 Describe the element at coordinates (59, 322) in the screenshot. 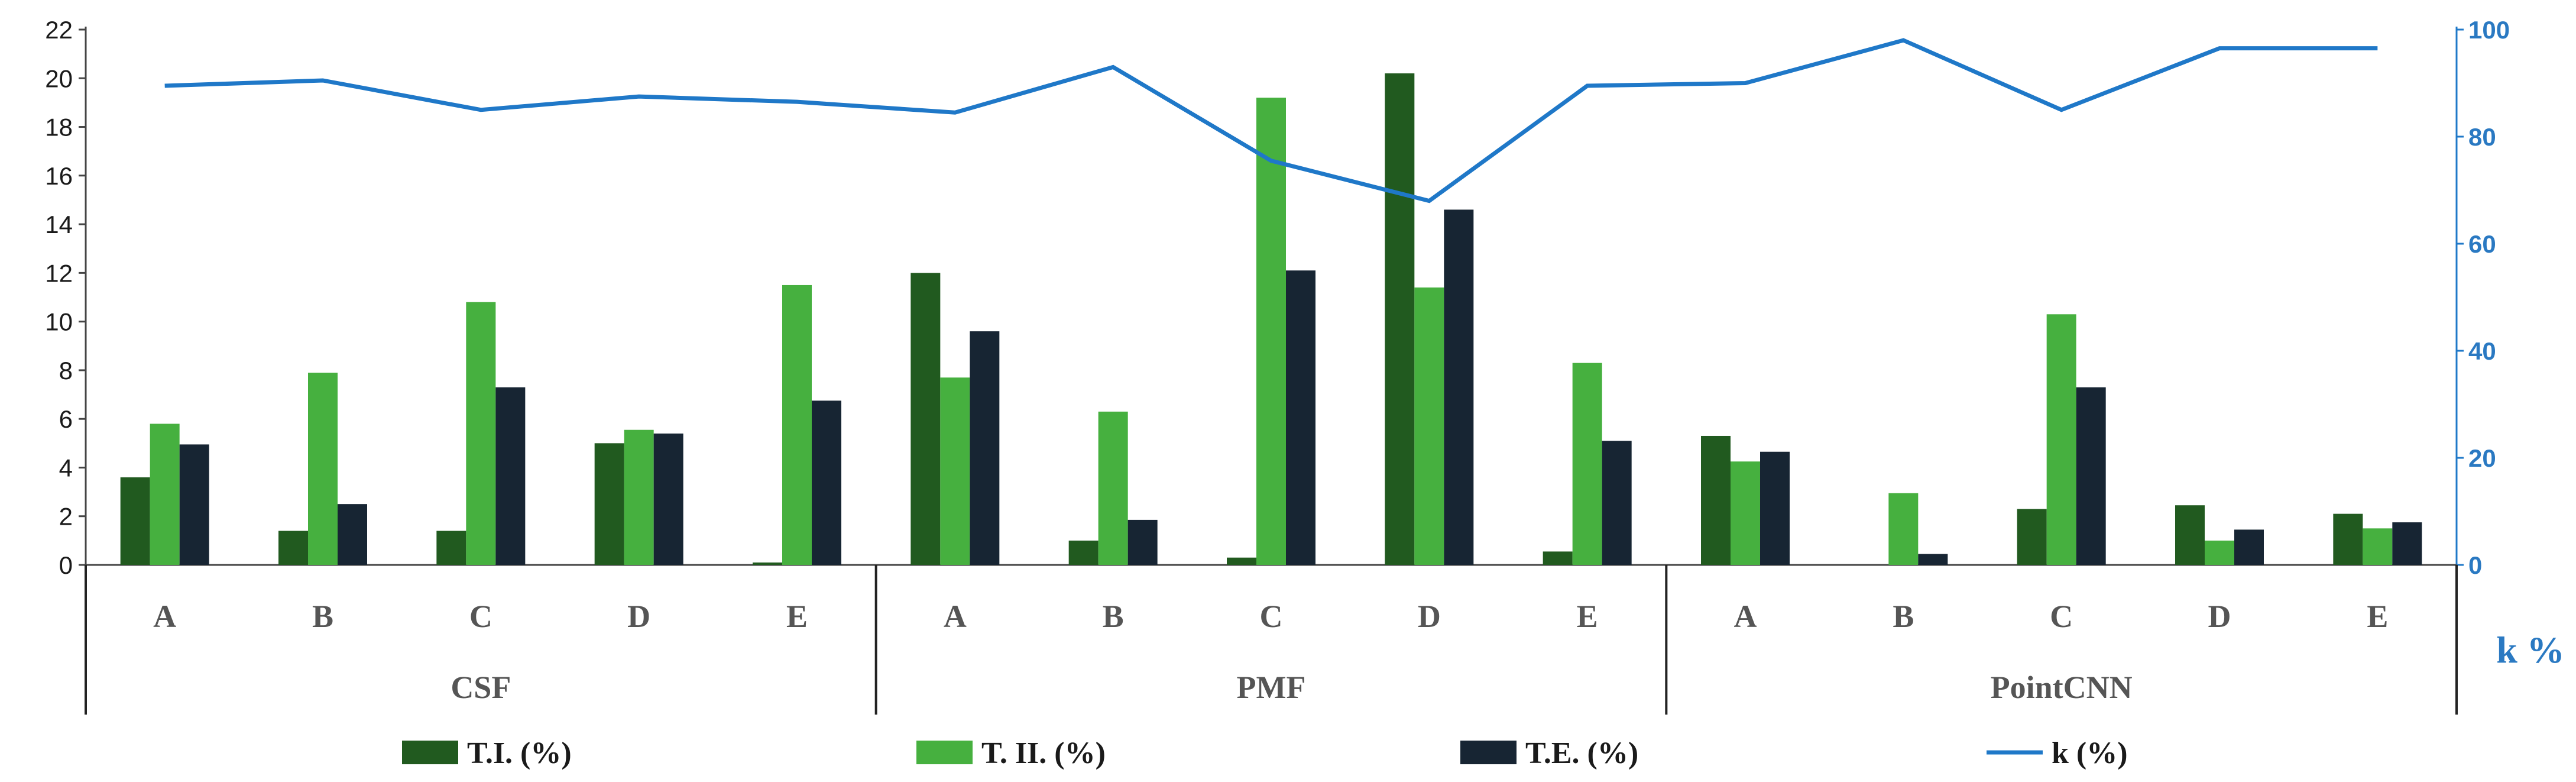

I see `y-left-tick-label: 10` at that location.